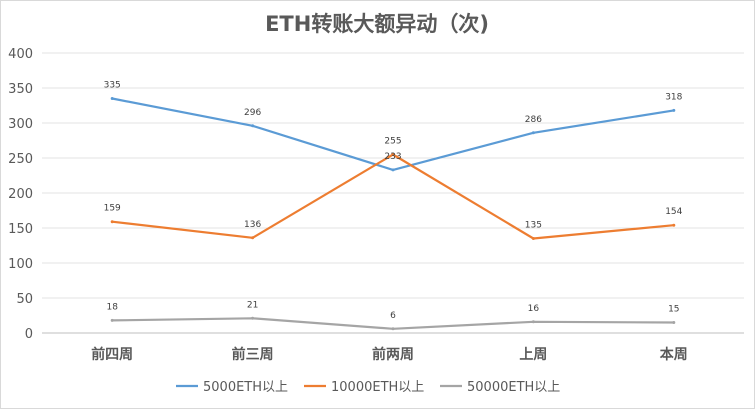 The image size is (755, 409). What do you see at coordinates (24, 299) in the screenshot?
I see `y-tick-label: 50` at bounding box center [24, 299].